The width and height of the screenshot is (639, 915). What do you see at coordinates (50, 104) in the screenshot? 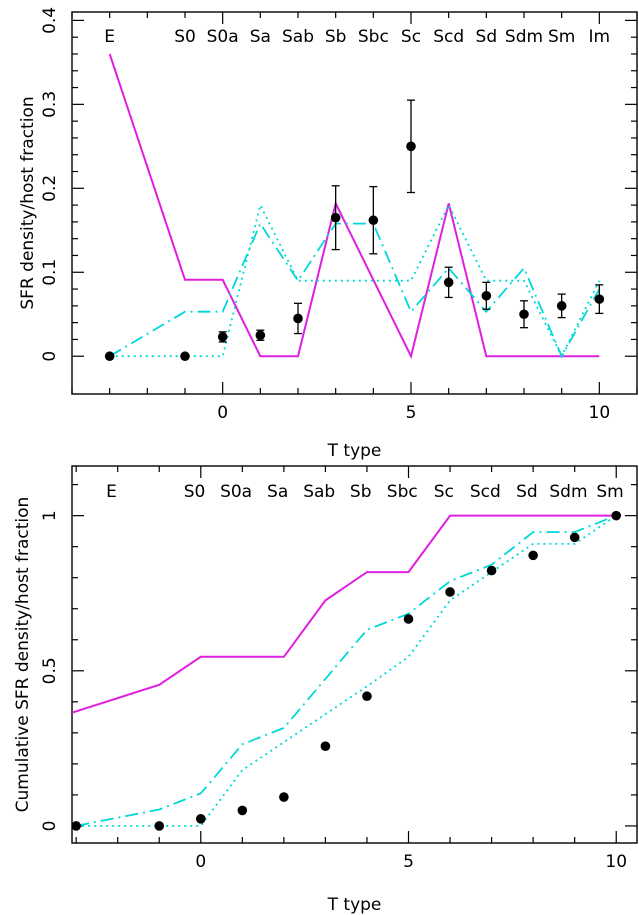
I see `y-tick-label: 0.3` at bounding box center [50, 104].